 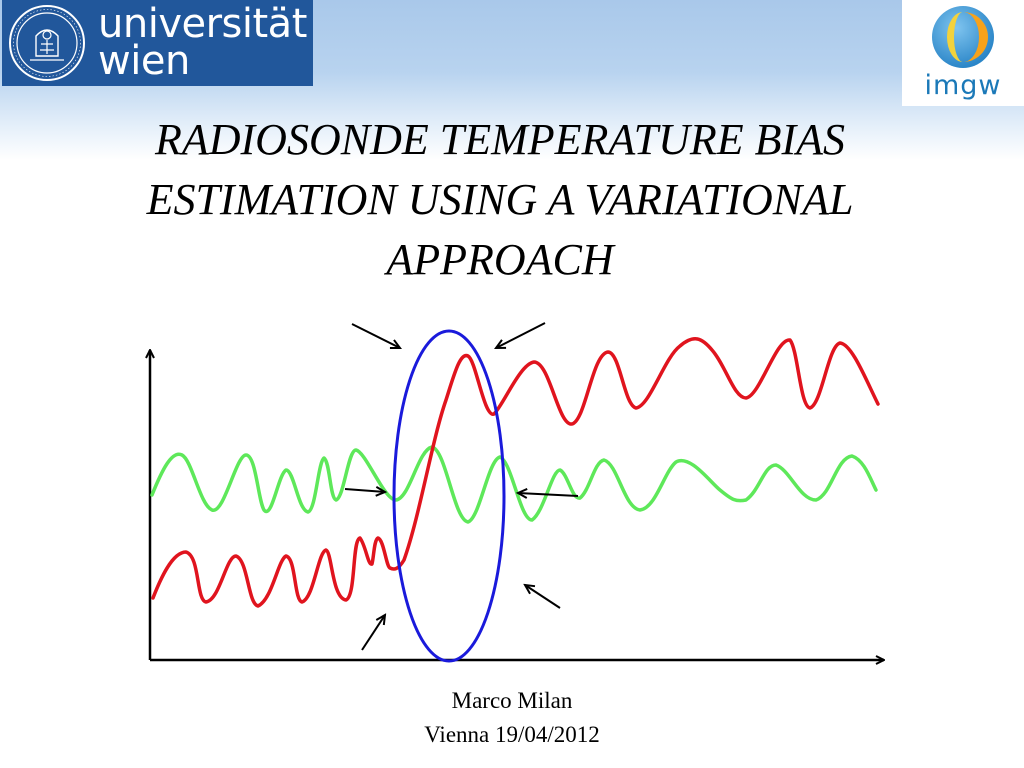 I want to click on arrow-top-right, so click(x=521, y=335).